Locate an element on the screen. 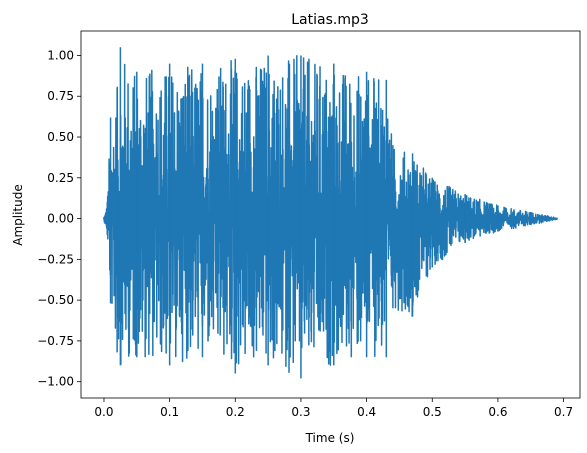 This screenshot has height=453, width=587. x-axis: 0.0 0.1 0.2 0.3 0.4 0.5 0.6 0.7 is located at coordinates (333, 408).